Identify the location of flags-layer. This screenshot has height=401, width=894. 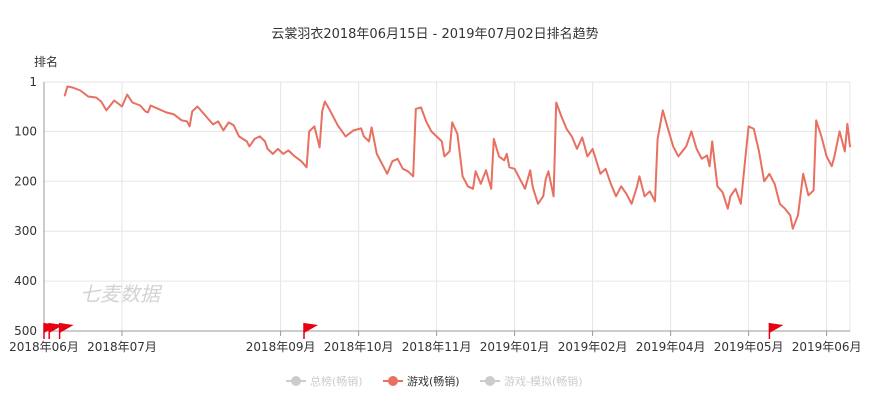
(413, 331).